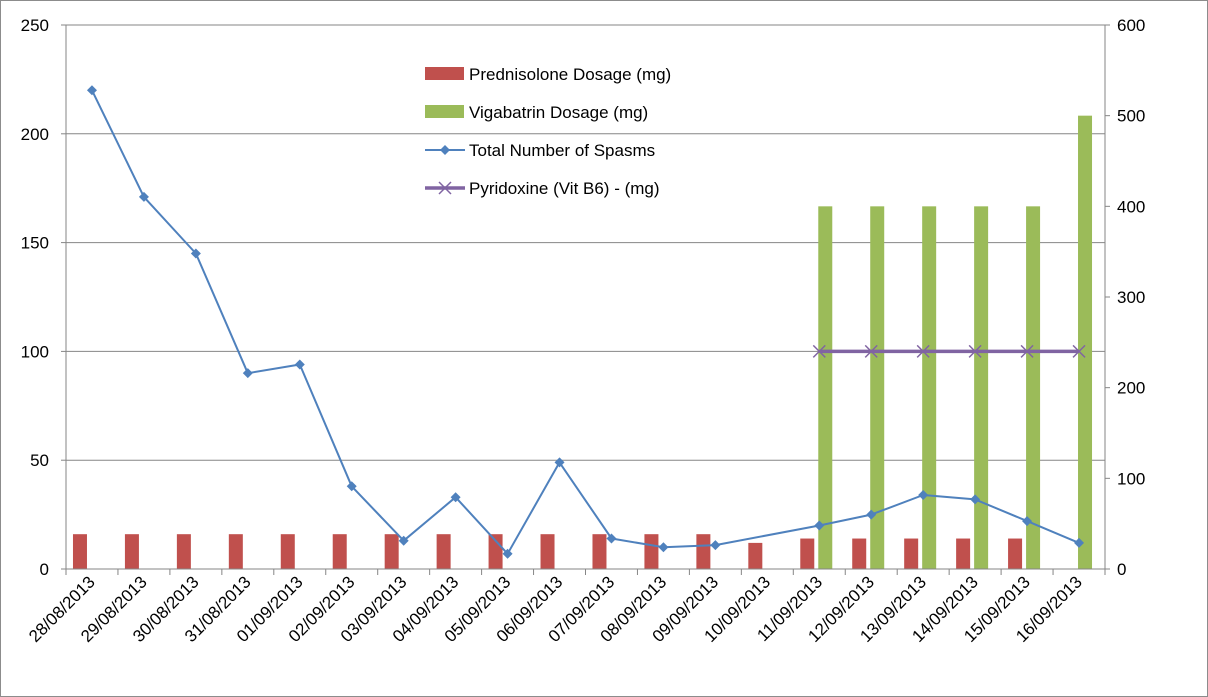 This screenshot has height=697, width=1208. I want to click on legend-item: Total Number of Spasms, so click(540, 150).